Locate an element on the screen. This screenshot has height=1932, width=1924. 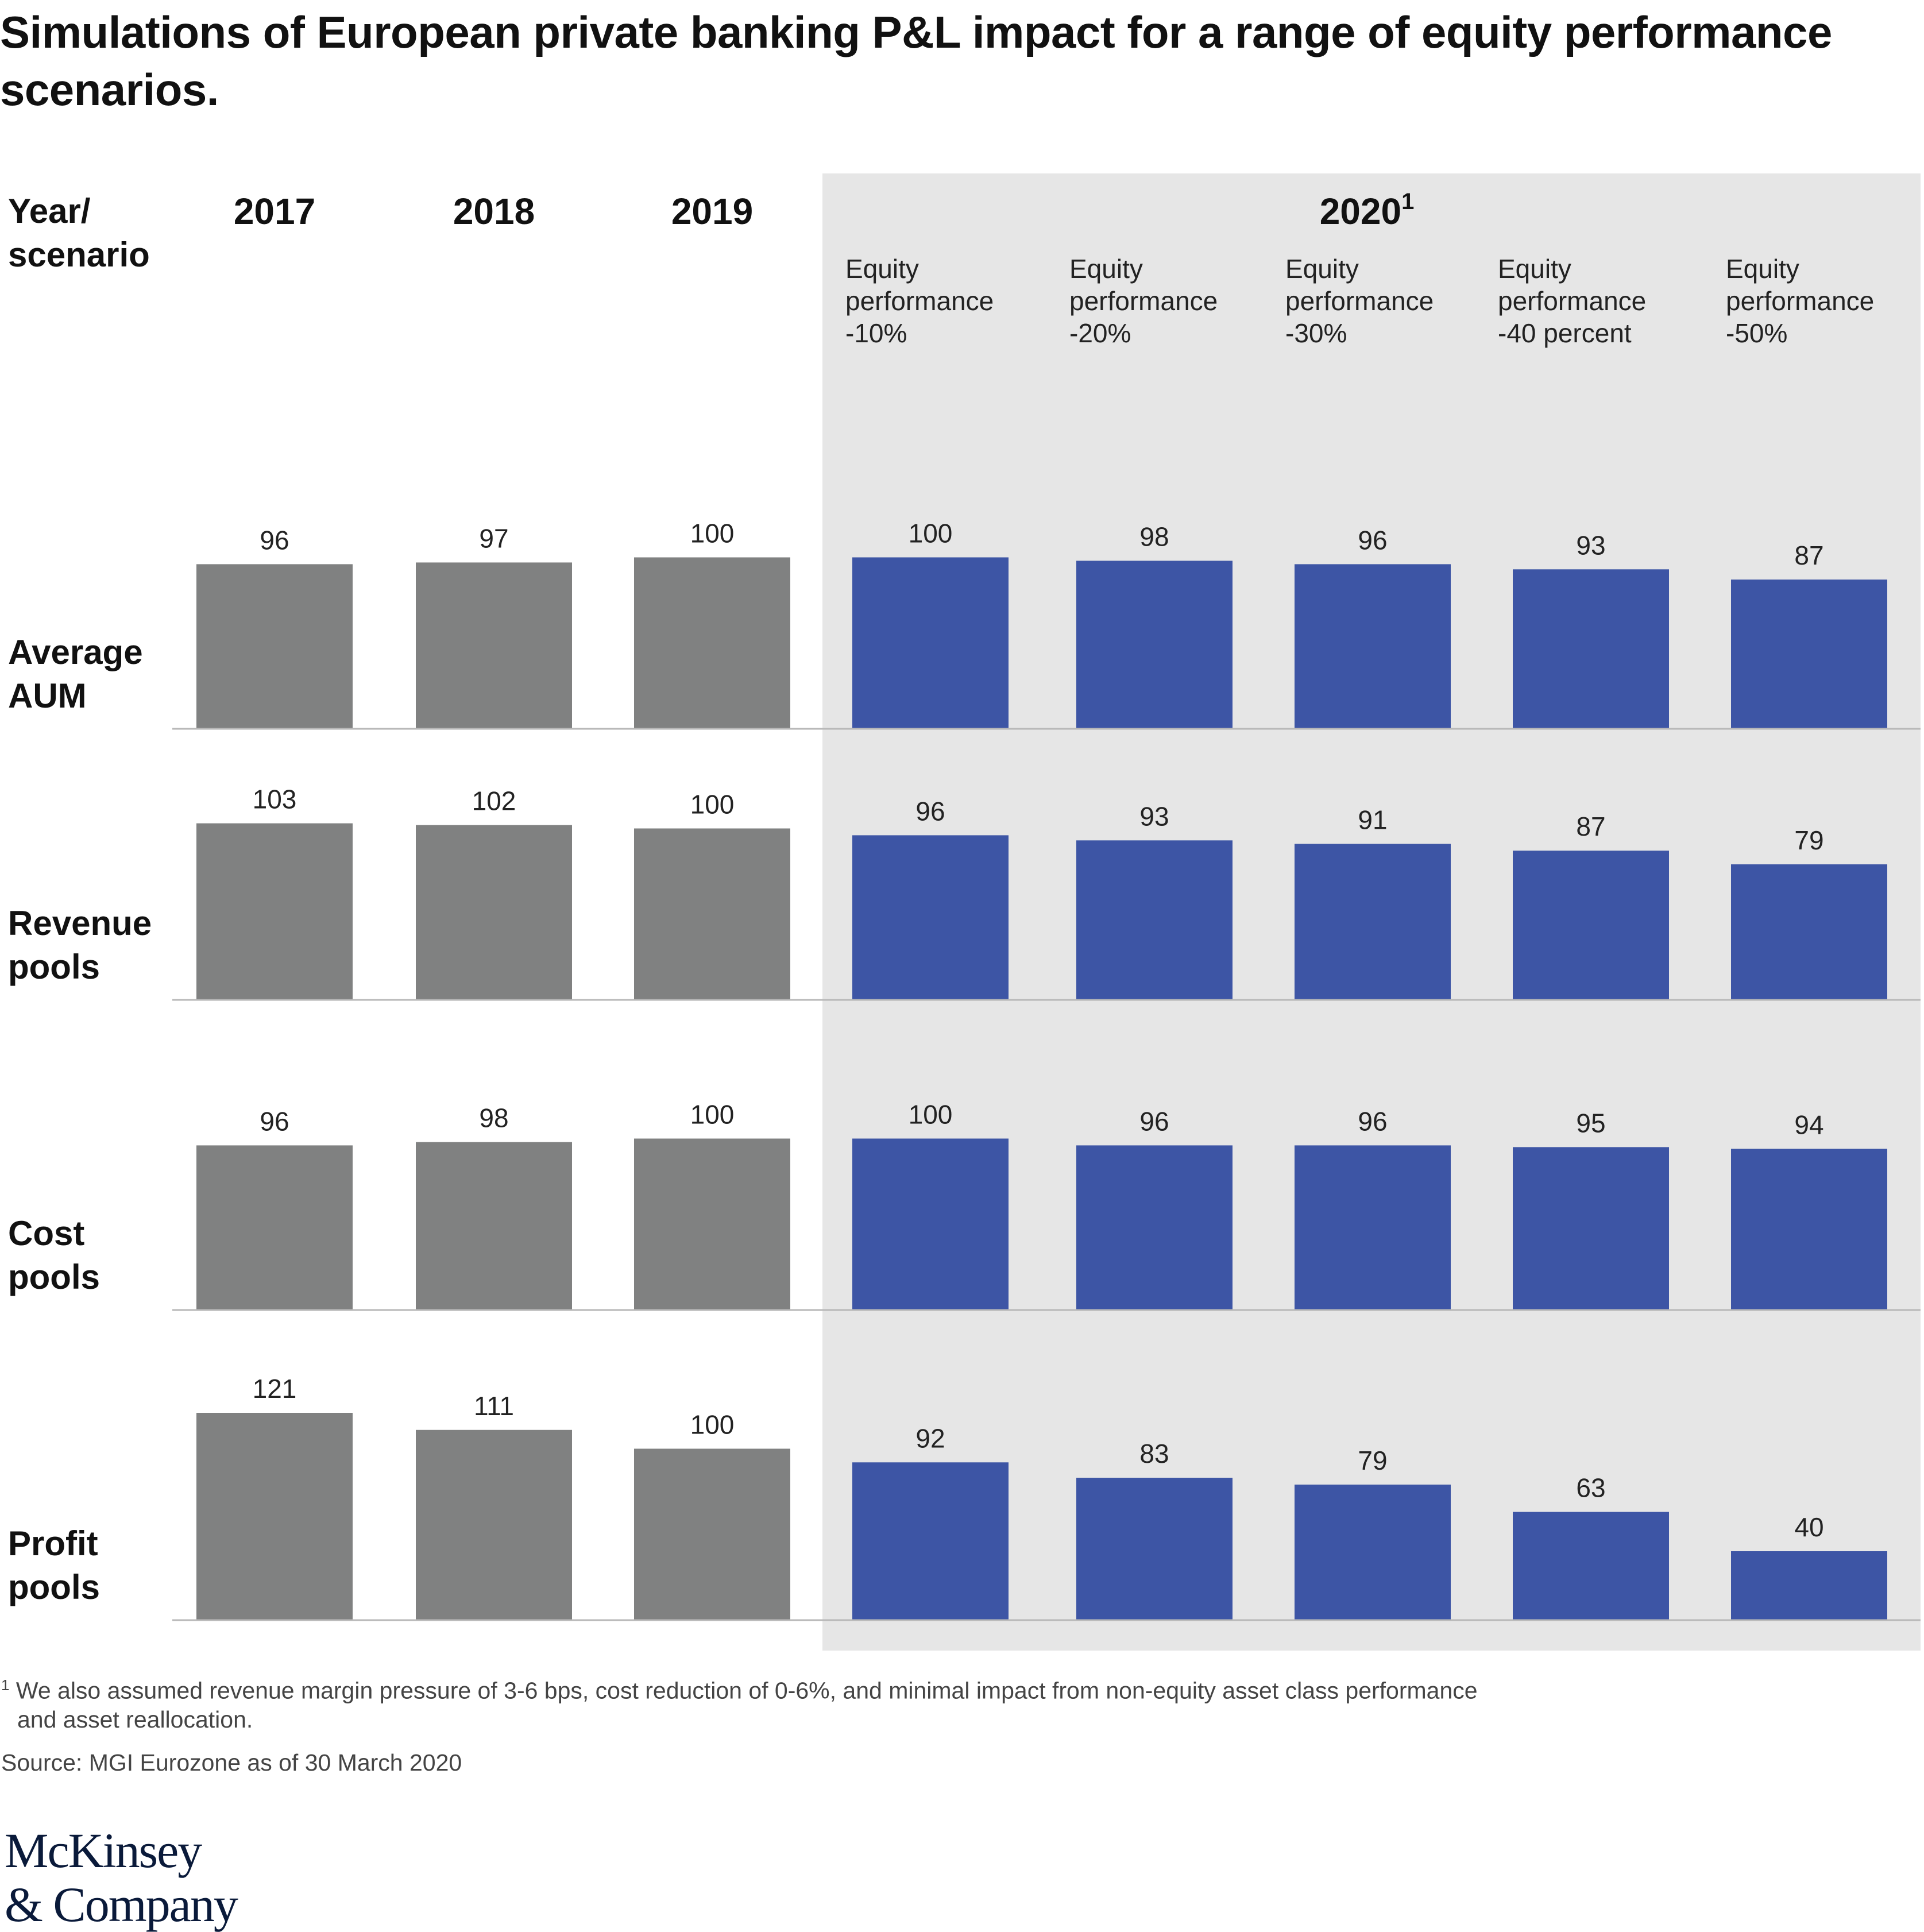
mckinsey-logo: McKinsey & Company is located at coordinates (121, 1877).